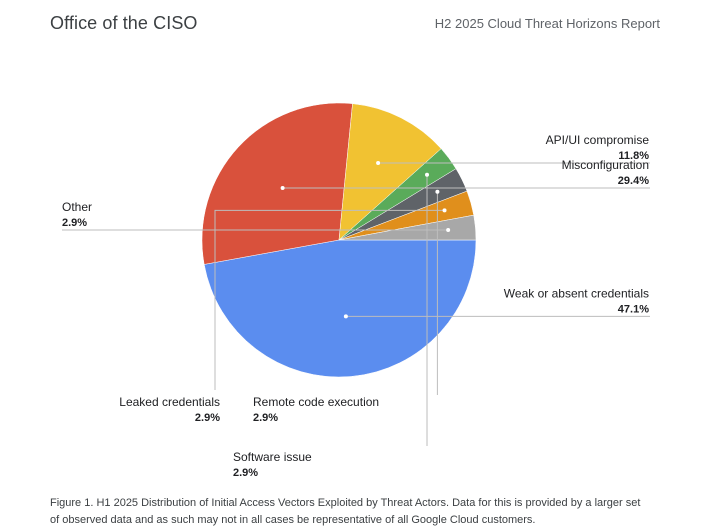 Image resolution: width=713 pixels, height=532 pixels. What do you see at coordinates (547, 23) in the screenshot?
I see `report-title: H2 2025 Cloud Threat Horizons Report` at bounding box center [547, 23].